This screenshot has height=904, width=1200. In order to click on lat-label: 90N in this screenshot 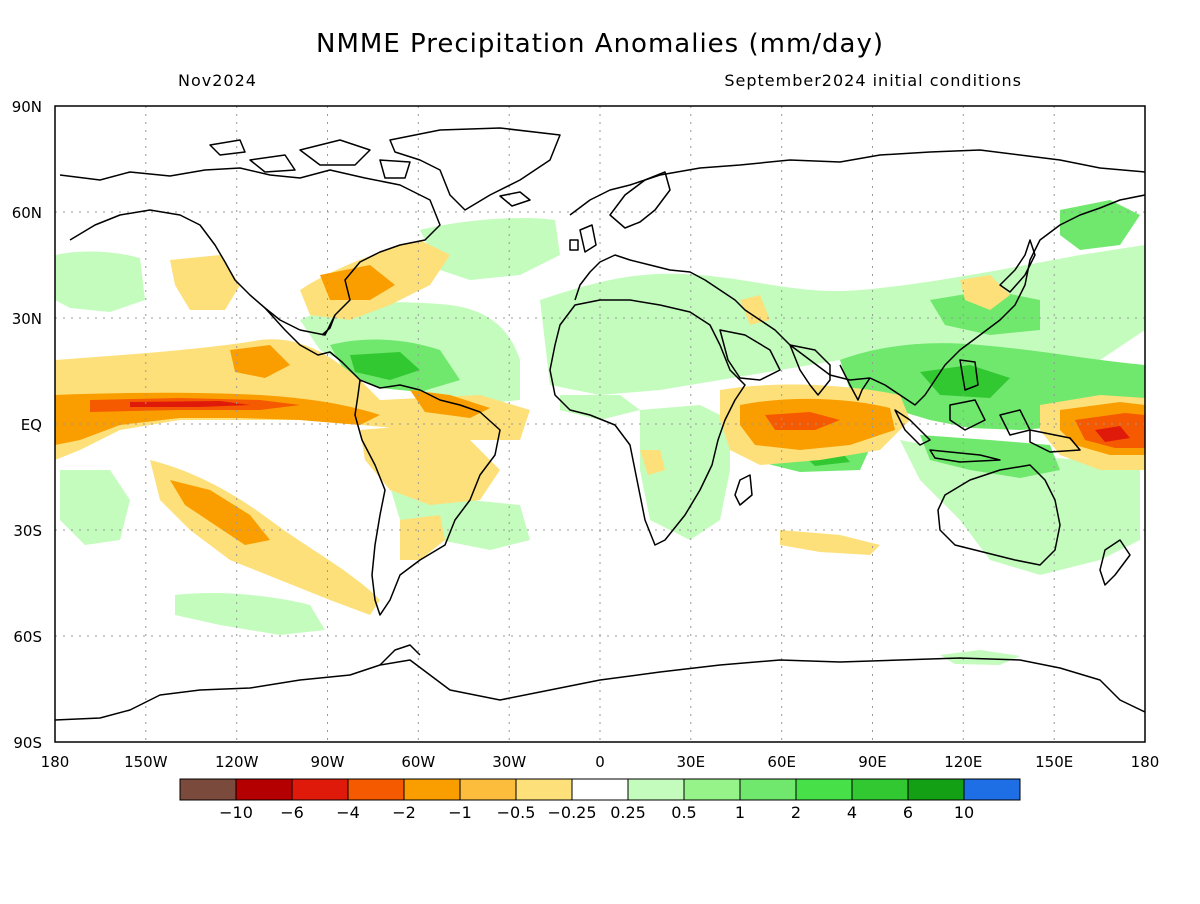, I will do `click(27, 107)`.